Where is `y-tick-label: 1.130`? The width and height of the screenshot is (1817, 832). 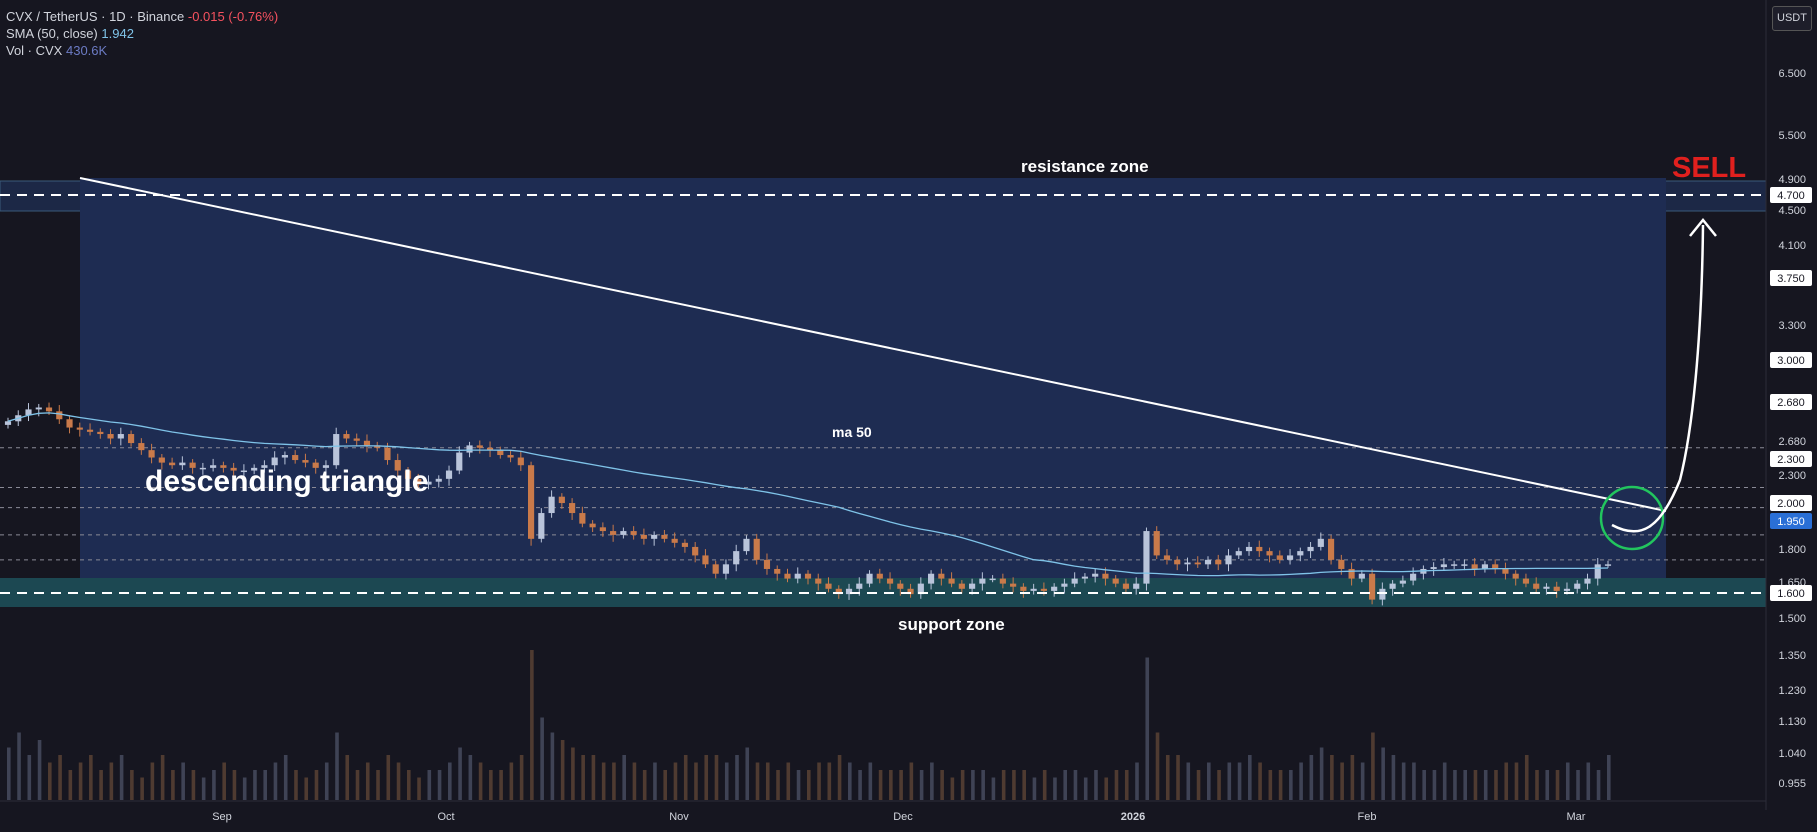 y-tick-label: 1.130 is located at coordinates (1792, 722).